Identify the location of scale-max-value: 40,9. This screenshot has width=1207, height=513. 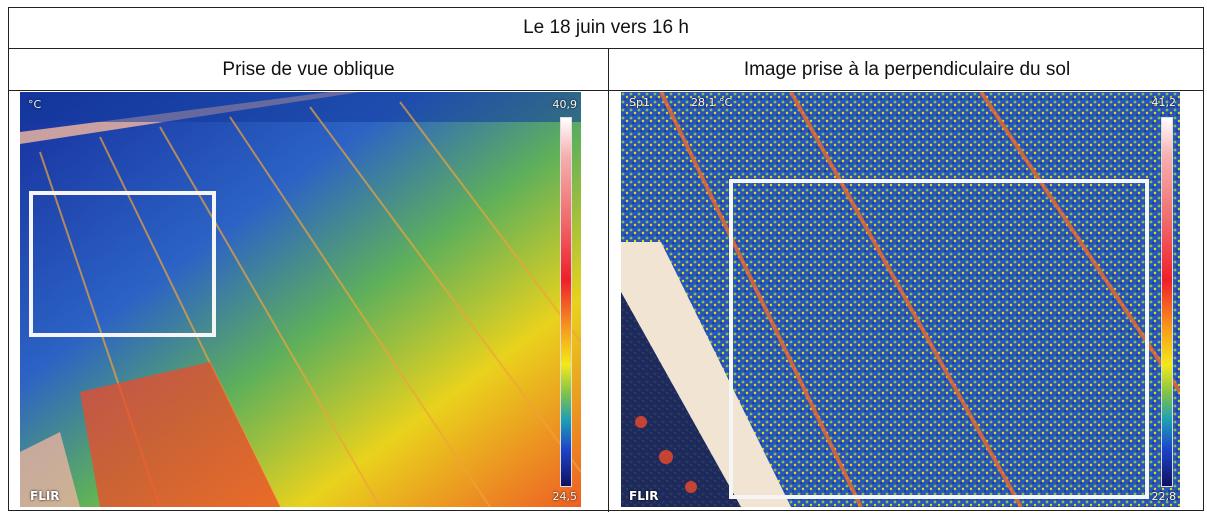
(565, 104).